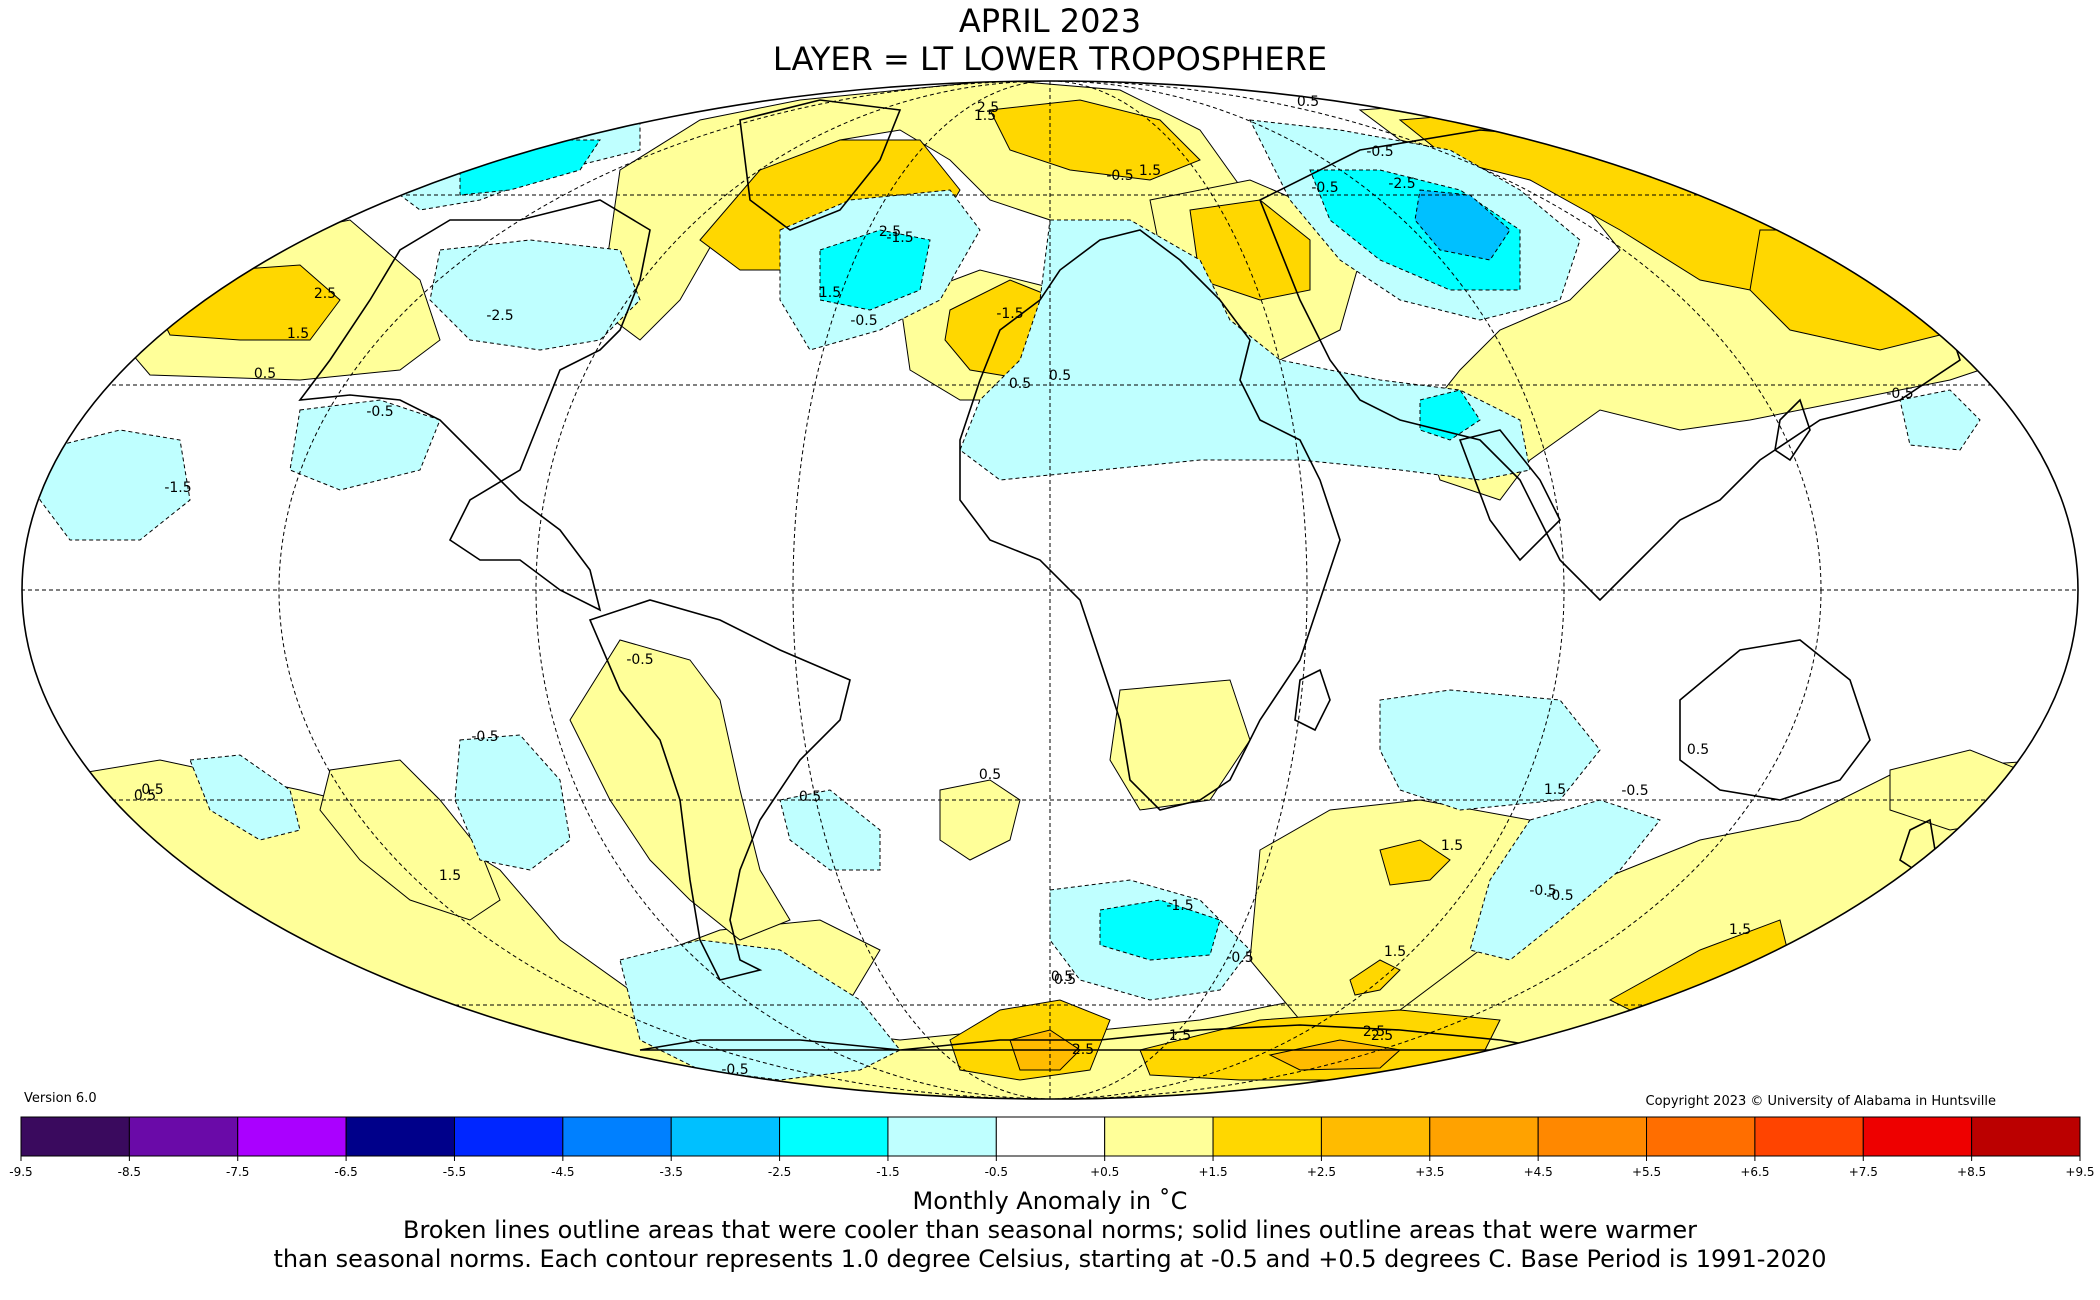  I want to click on colorbar-tick-label: +9.5, so click(2079, 1172).